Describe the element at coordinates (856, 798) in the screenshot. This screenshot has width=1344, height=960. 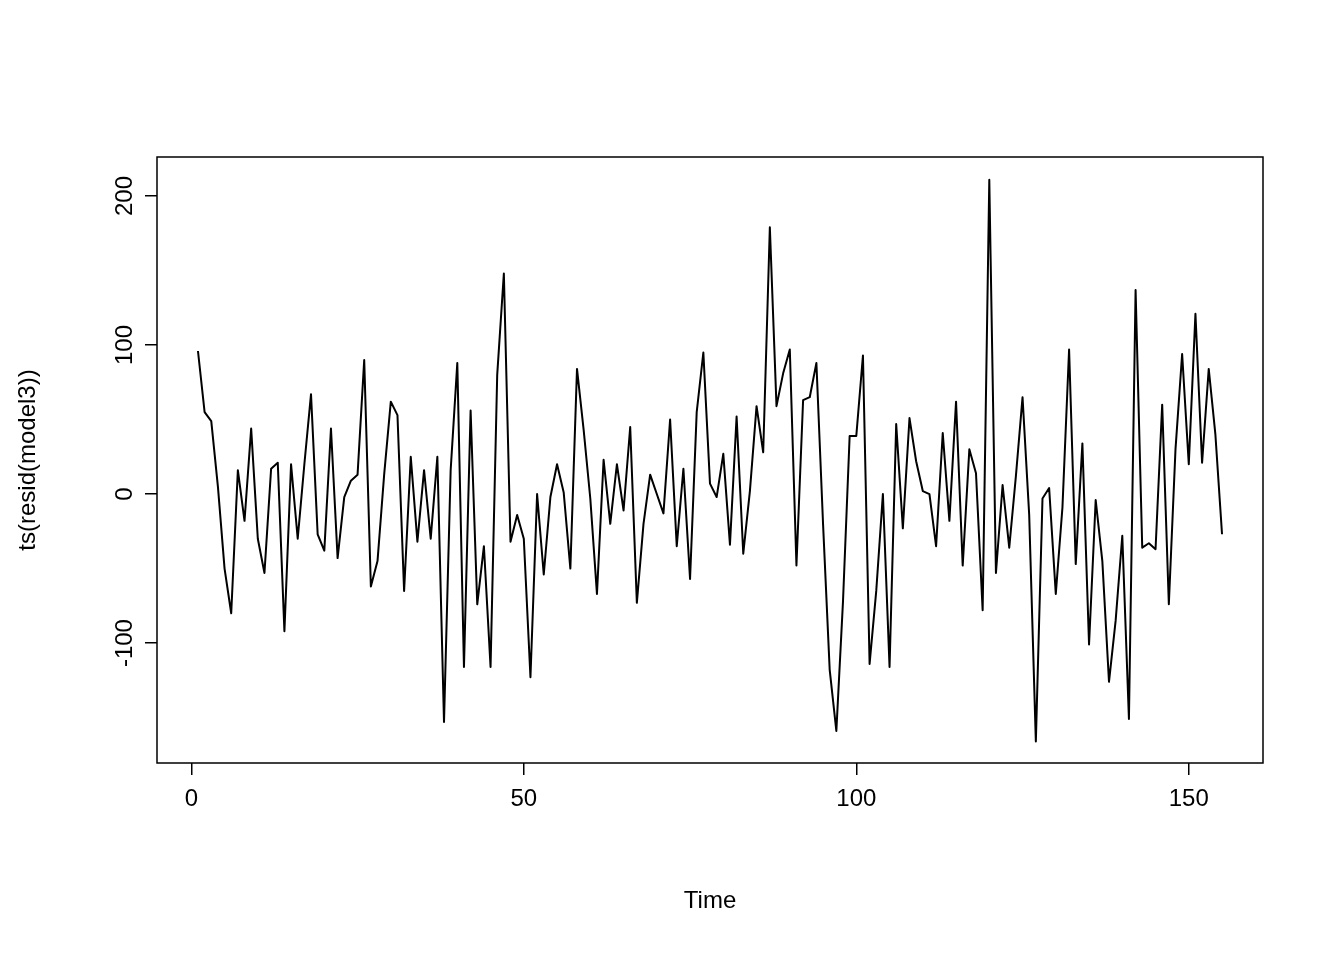
I see `x-tick-label: 100` at that location.